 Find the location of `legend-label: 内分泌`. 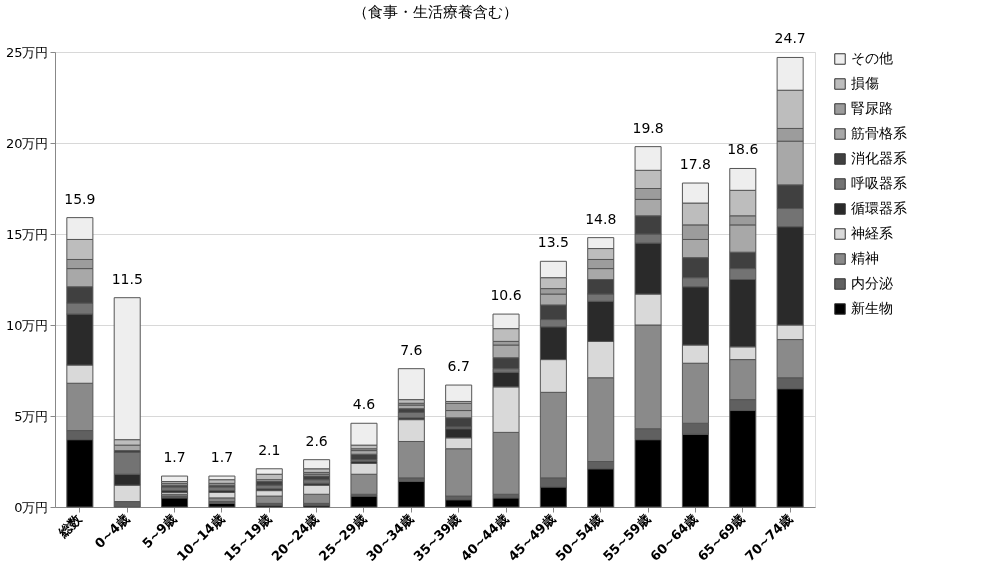

legend-label: 内分泌 is located at coordinates (872, 283).